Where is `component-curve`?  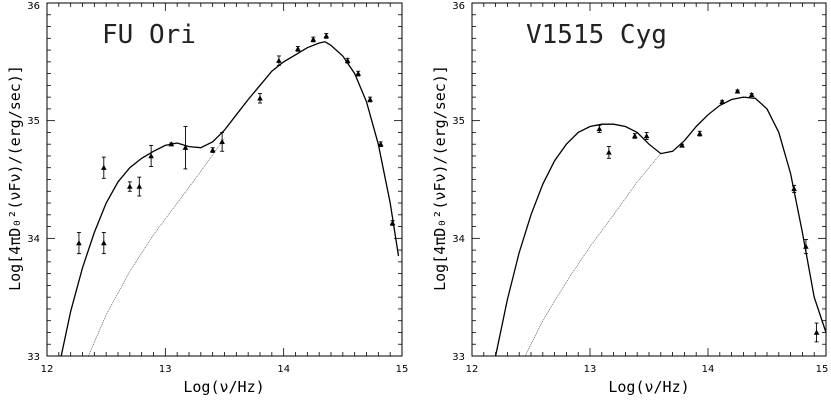 component-curve is located at coordinates (592, 255).